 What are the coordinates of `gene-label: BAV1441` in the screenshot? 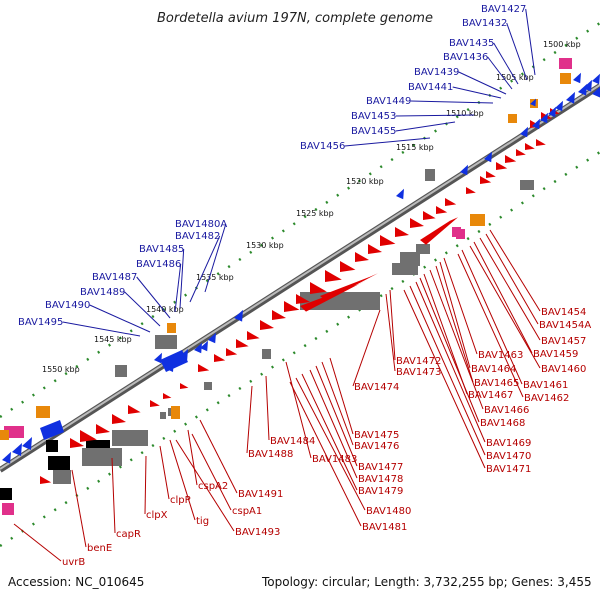 It's located at (430, 87).